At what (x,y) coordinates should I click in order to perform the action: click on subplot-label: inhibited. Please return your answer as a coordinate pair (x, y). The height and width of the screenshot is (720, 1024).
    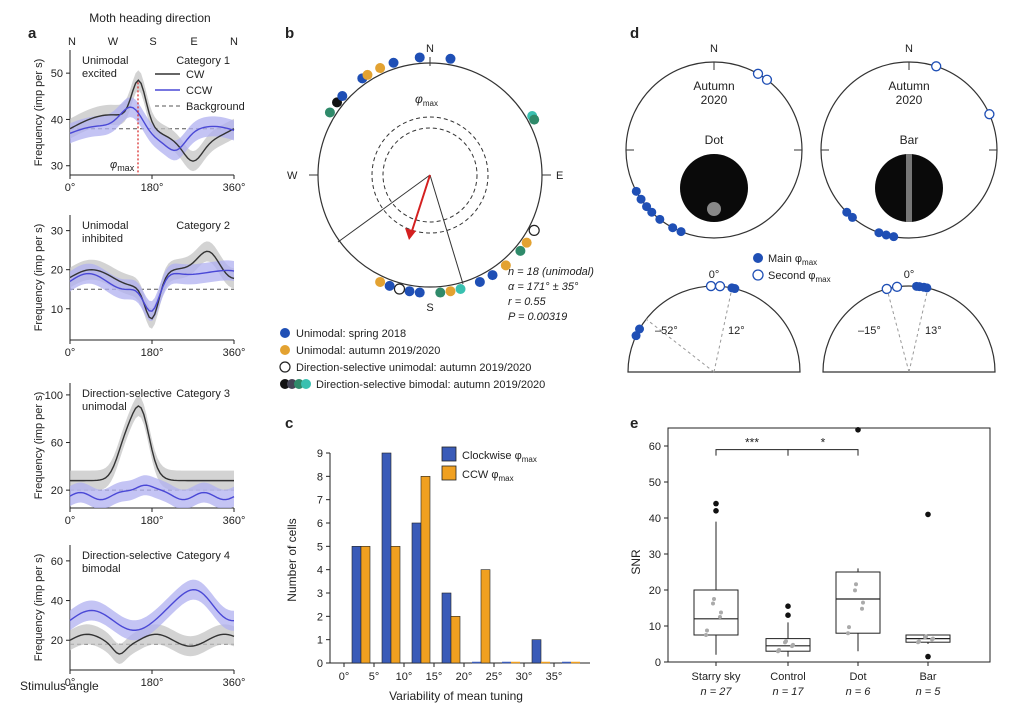
    Looking at the image, I should click on (102, 239).